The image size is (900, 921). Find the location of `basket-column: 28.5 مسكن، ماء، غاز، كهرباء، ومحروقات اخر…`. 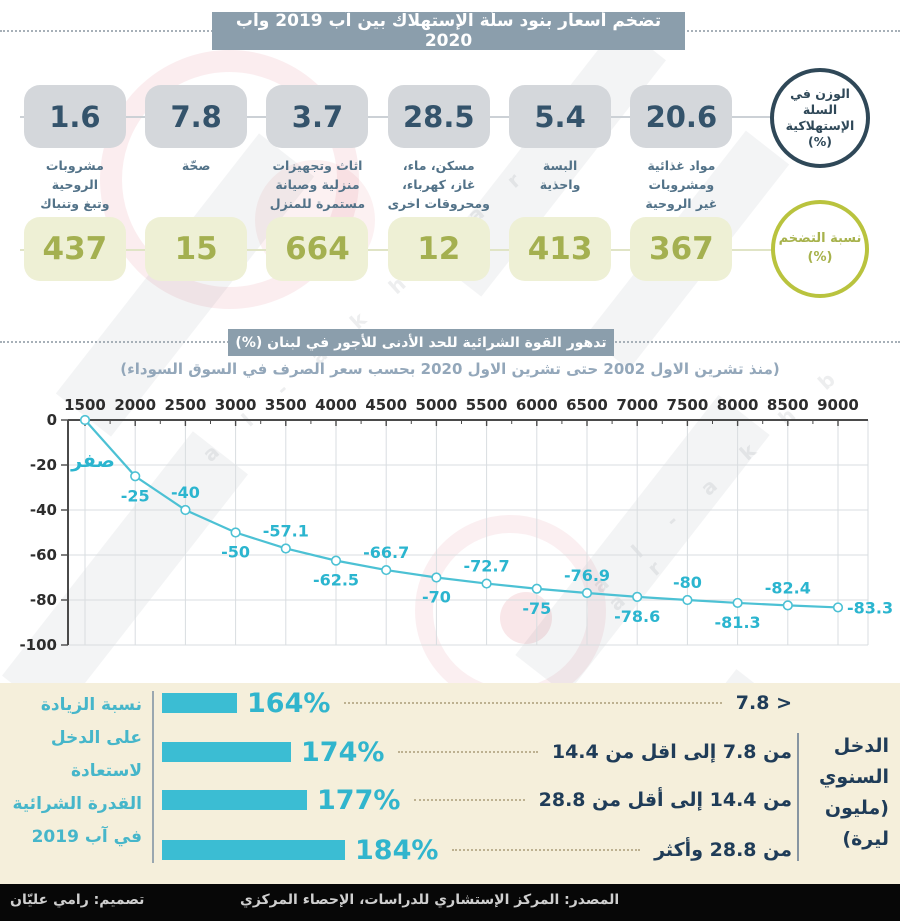

basket-column: 28.5 مسكن، ماء، غاز، كهرباء، ومحروقات اخر… is located at coordinates (438, 183).